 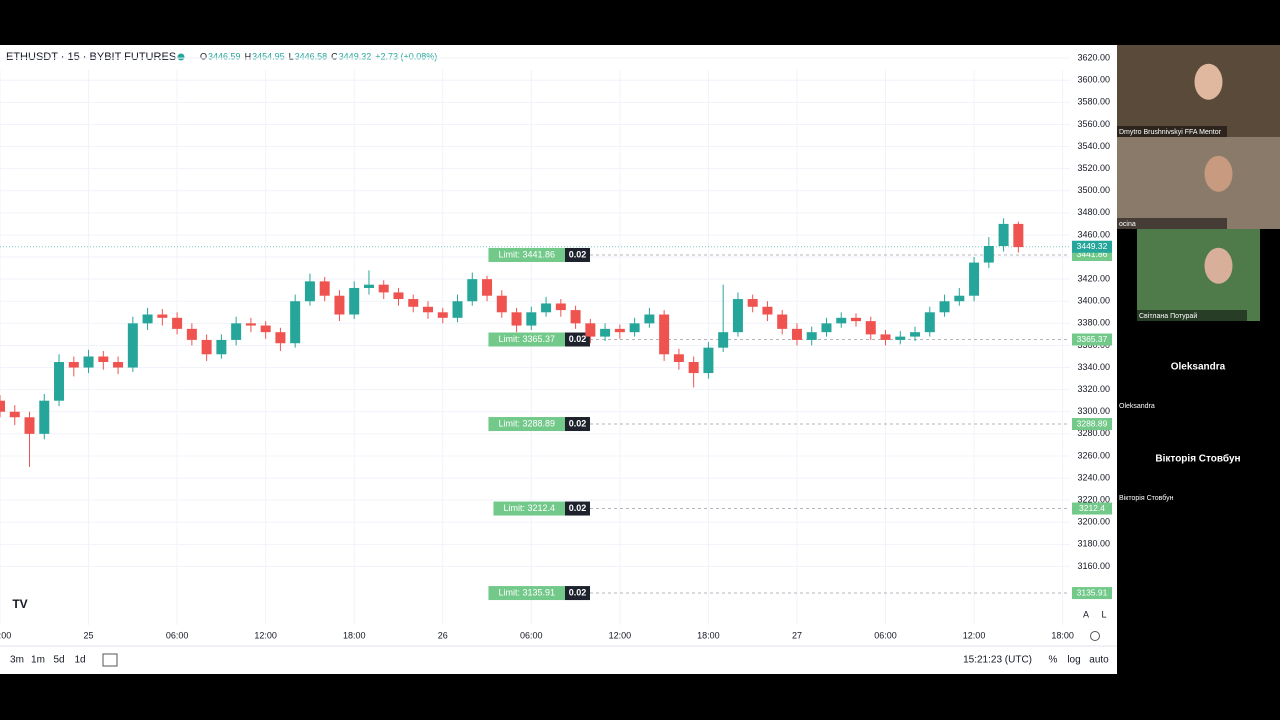 What do you see at coordinates (1093, 146) in the screenshot?
I see `y-tick-label: 3540.00` at bounding box center [1093, 146].